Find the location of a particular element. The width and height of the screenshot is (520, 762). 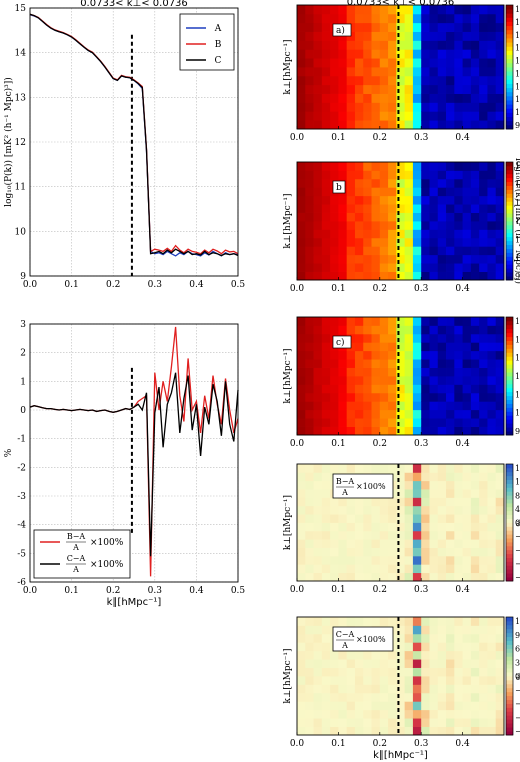

bottom-left-legend: B−AA ×100%C−AA ×100% is located at coordinates (82, 554).